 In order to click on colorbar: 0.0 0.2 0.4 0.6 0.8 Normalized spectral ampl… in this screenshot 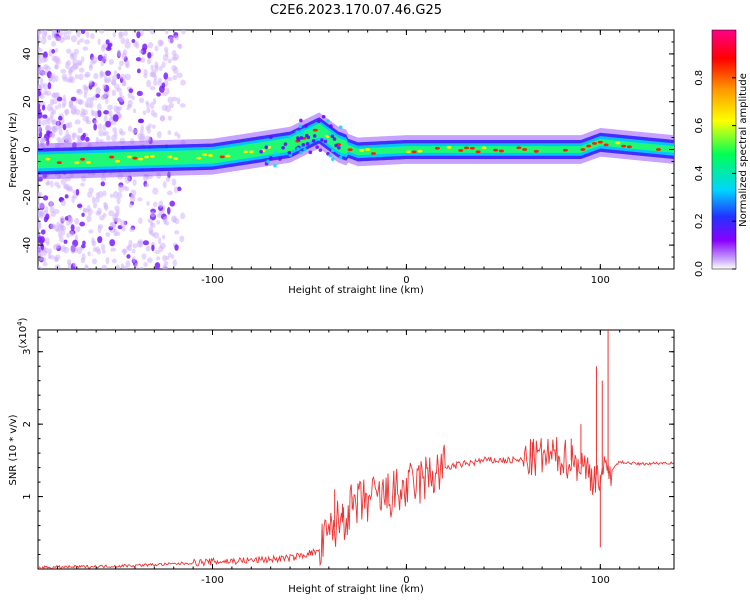, I will do `click(721, 153)`.